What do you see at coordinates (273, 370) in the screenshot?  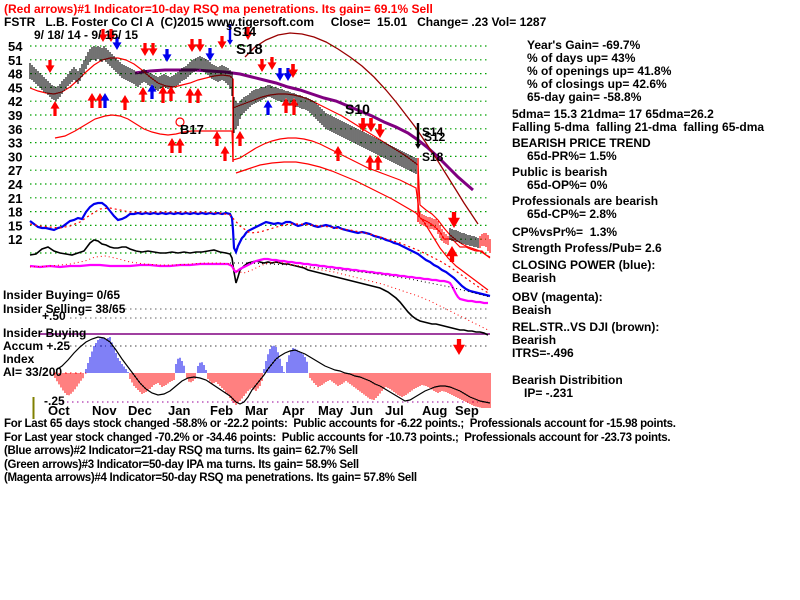 I see `accum-index-ma-line` at bounding box center [273, 370].